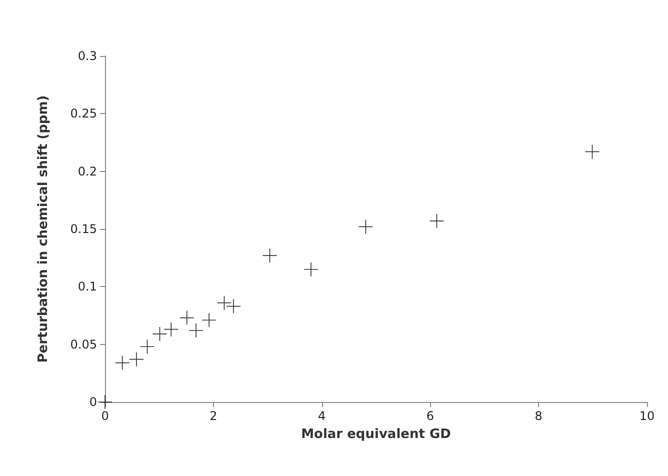 This screenshot has height=476, width=668. What do you see at coordinates (430, 416) in the screenshot?
I see `x-tick-label: 6` at bounding box center [430, 416].